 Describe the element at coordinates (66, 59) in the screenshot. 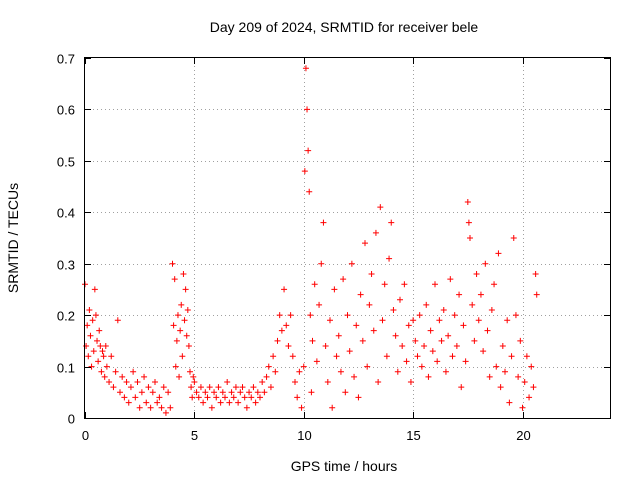

I see `y-tick-label: 0.7` at that location.